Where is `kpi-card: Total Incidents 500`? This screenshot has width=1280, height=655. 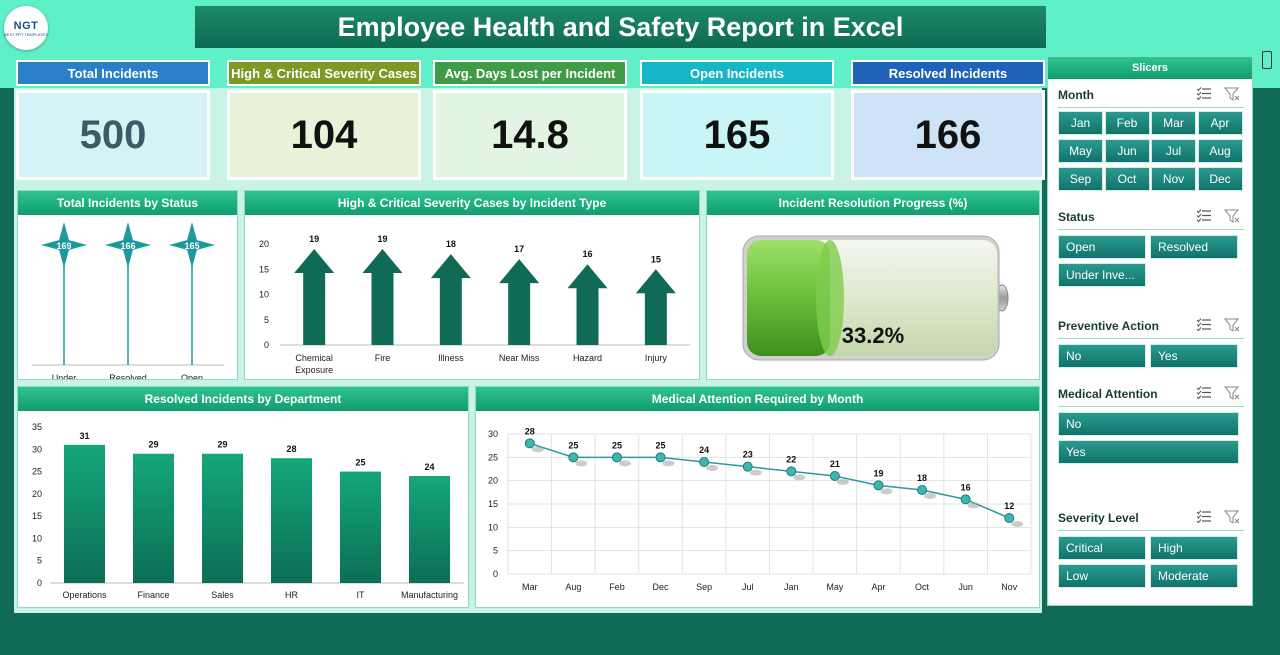
kpi-card: Total Incidents 500 is located at coordinates (113, 120).